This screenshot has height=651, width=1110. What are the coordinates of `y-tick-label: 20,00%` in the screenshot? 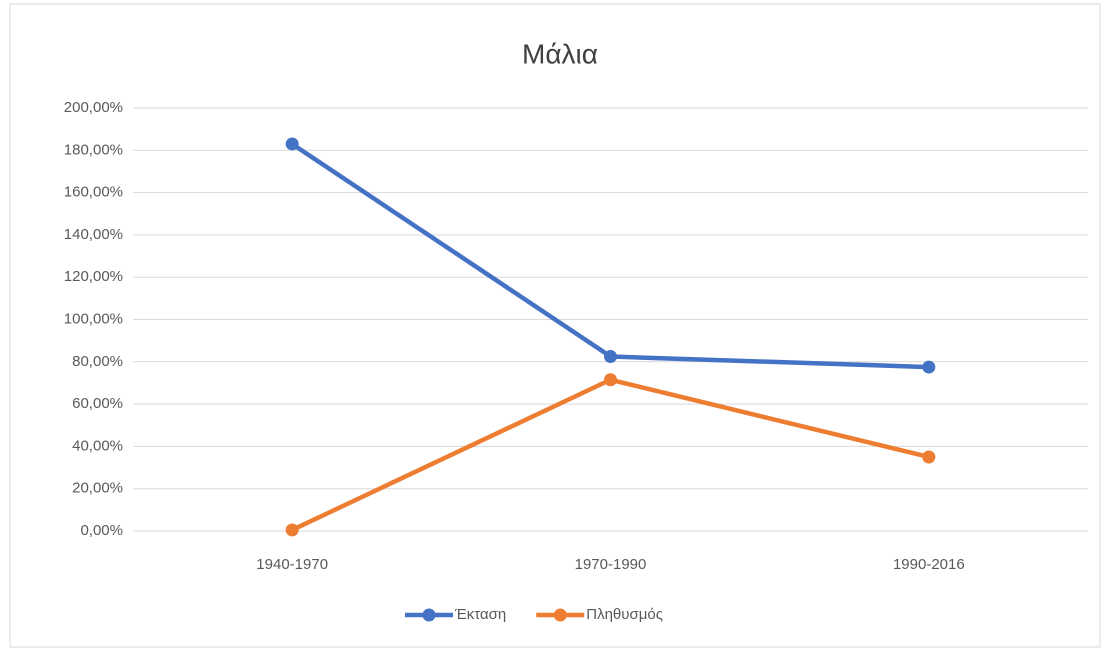 It's located at (97, 488).